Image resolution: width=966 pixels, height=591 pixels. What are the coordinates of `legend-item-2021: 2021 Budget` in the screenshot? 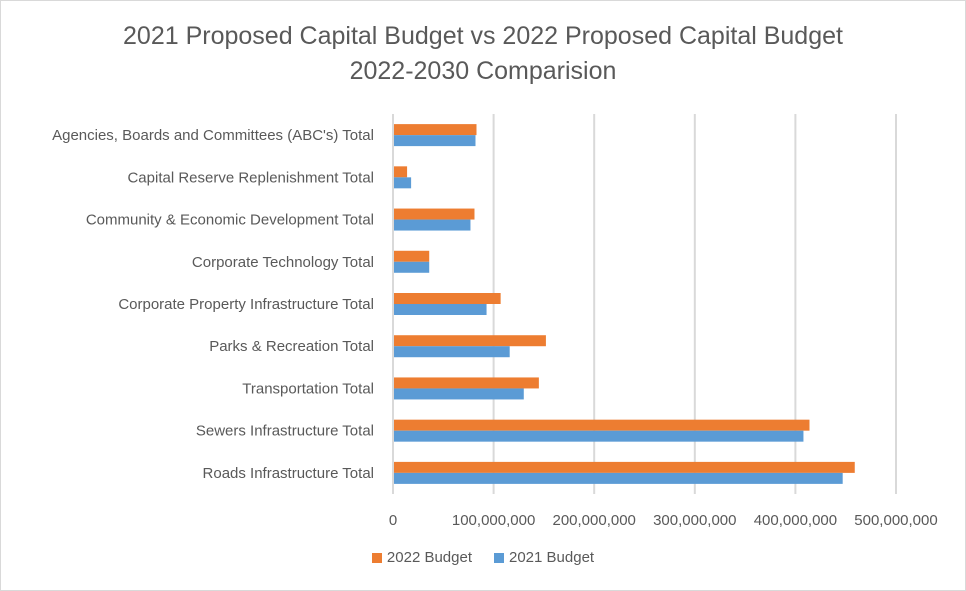 It's located at (544, 557).